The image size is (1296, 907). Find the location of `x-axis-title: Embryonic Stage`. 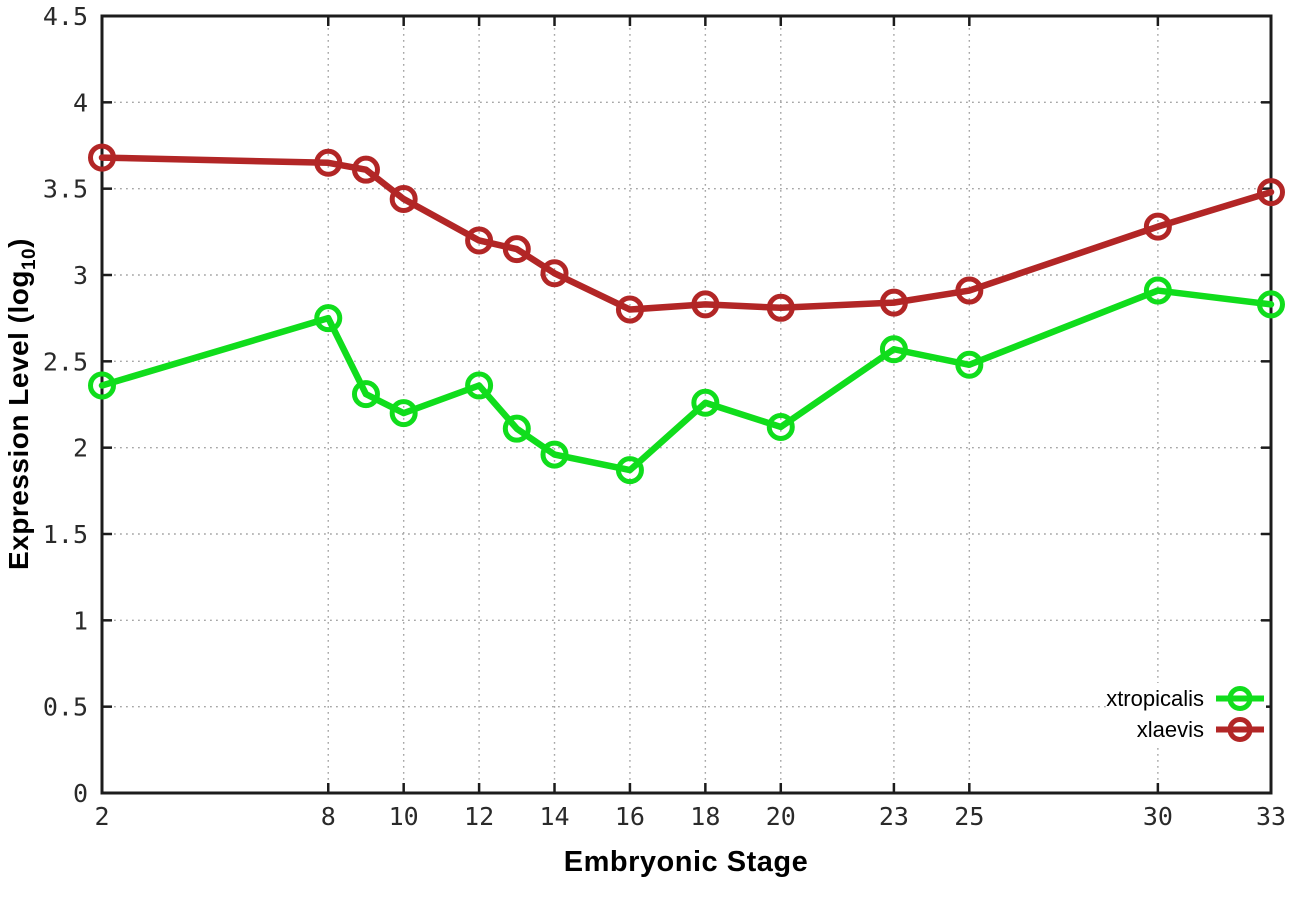

x-axis-title: Embryonic Stage is located at coordinates (686, 862).